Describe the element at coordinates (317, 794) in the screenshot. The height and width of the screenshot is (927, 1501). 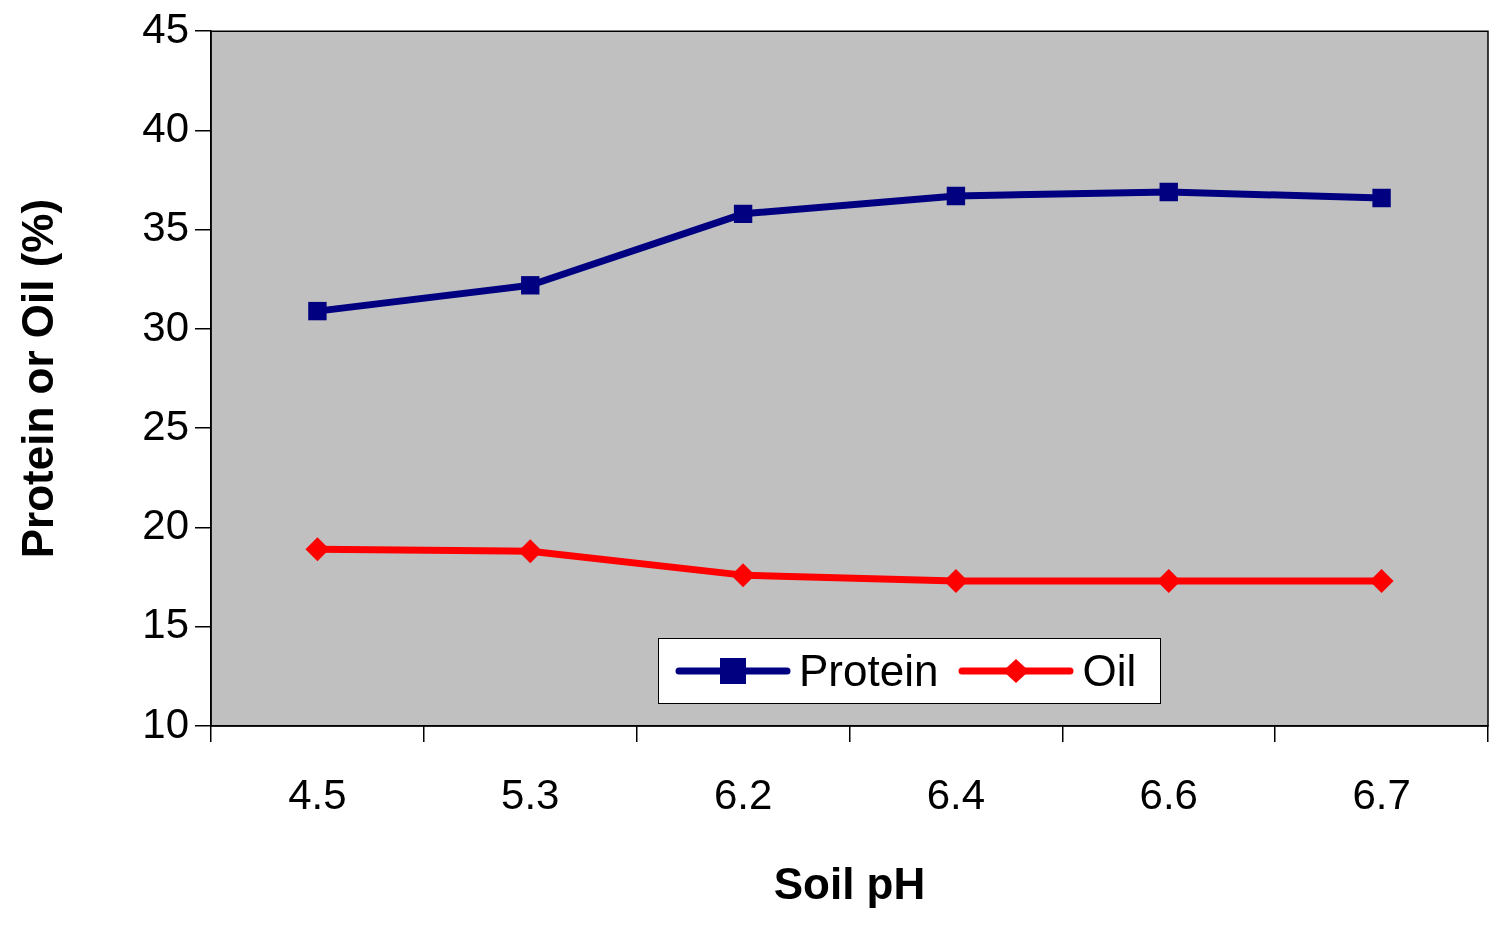
I see `x-tick-label: 4.5` at that location.